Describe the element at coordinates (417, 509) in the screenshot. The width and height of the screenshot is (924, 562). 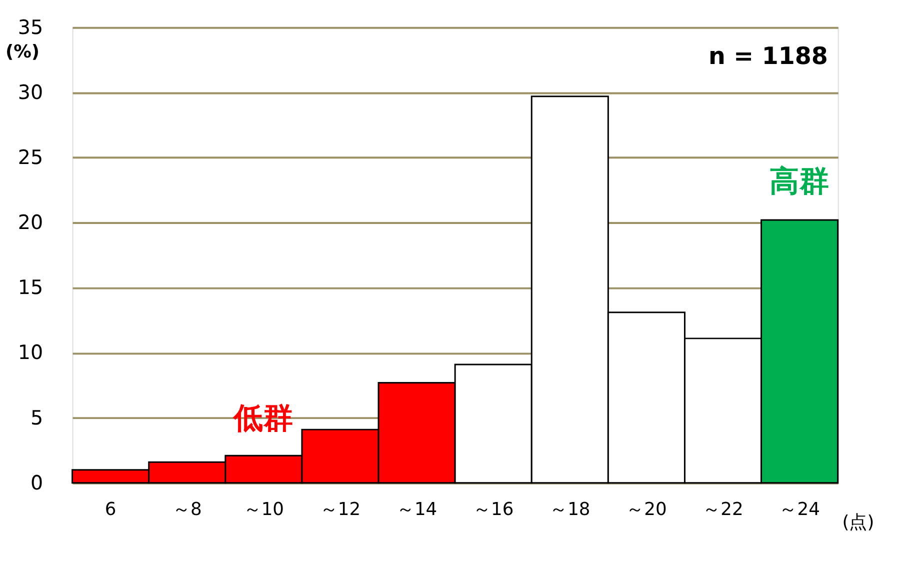
I see `x-tick-label: ～14` at that location.